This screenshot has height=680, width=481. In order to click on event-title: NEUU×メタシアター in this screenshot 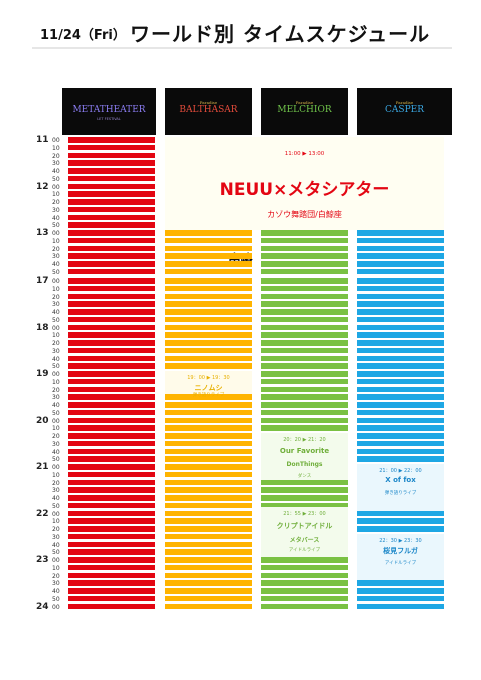, I will do `click(304, 190)`.